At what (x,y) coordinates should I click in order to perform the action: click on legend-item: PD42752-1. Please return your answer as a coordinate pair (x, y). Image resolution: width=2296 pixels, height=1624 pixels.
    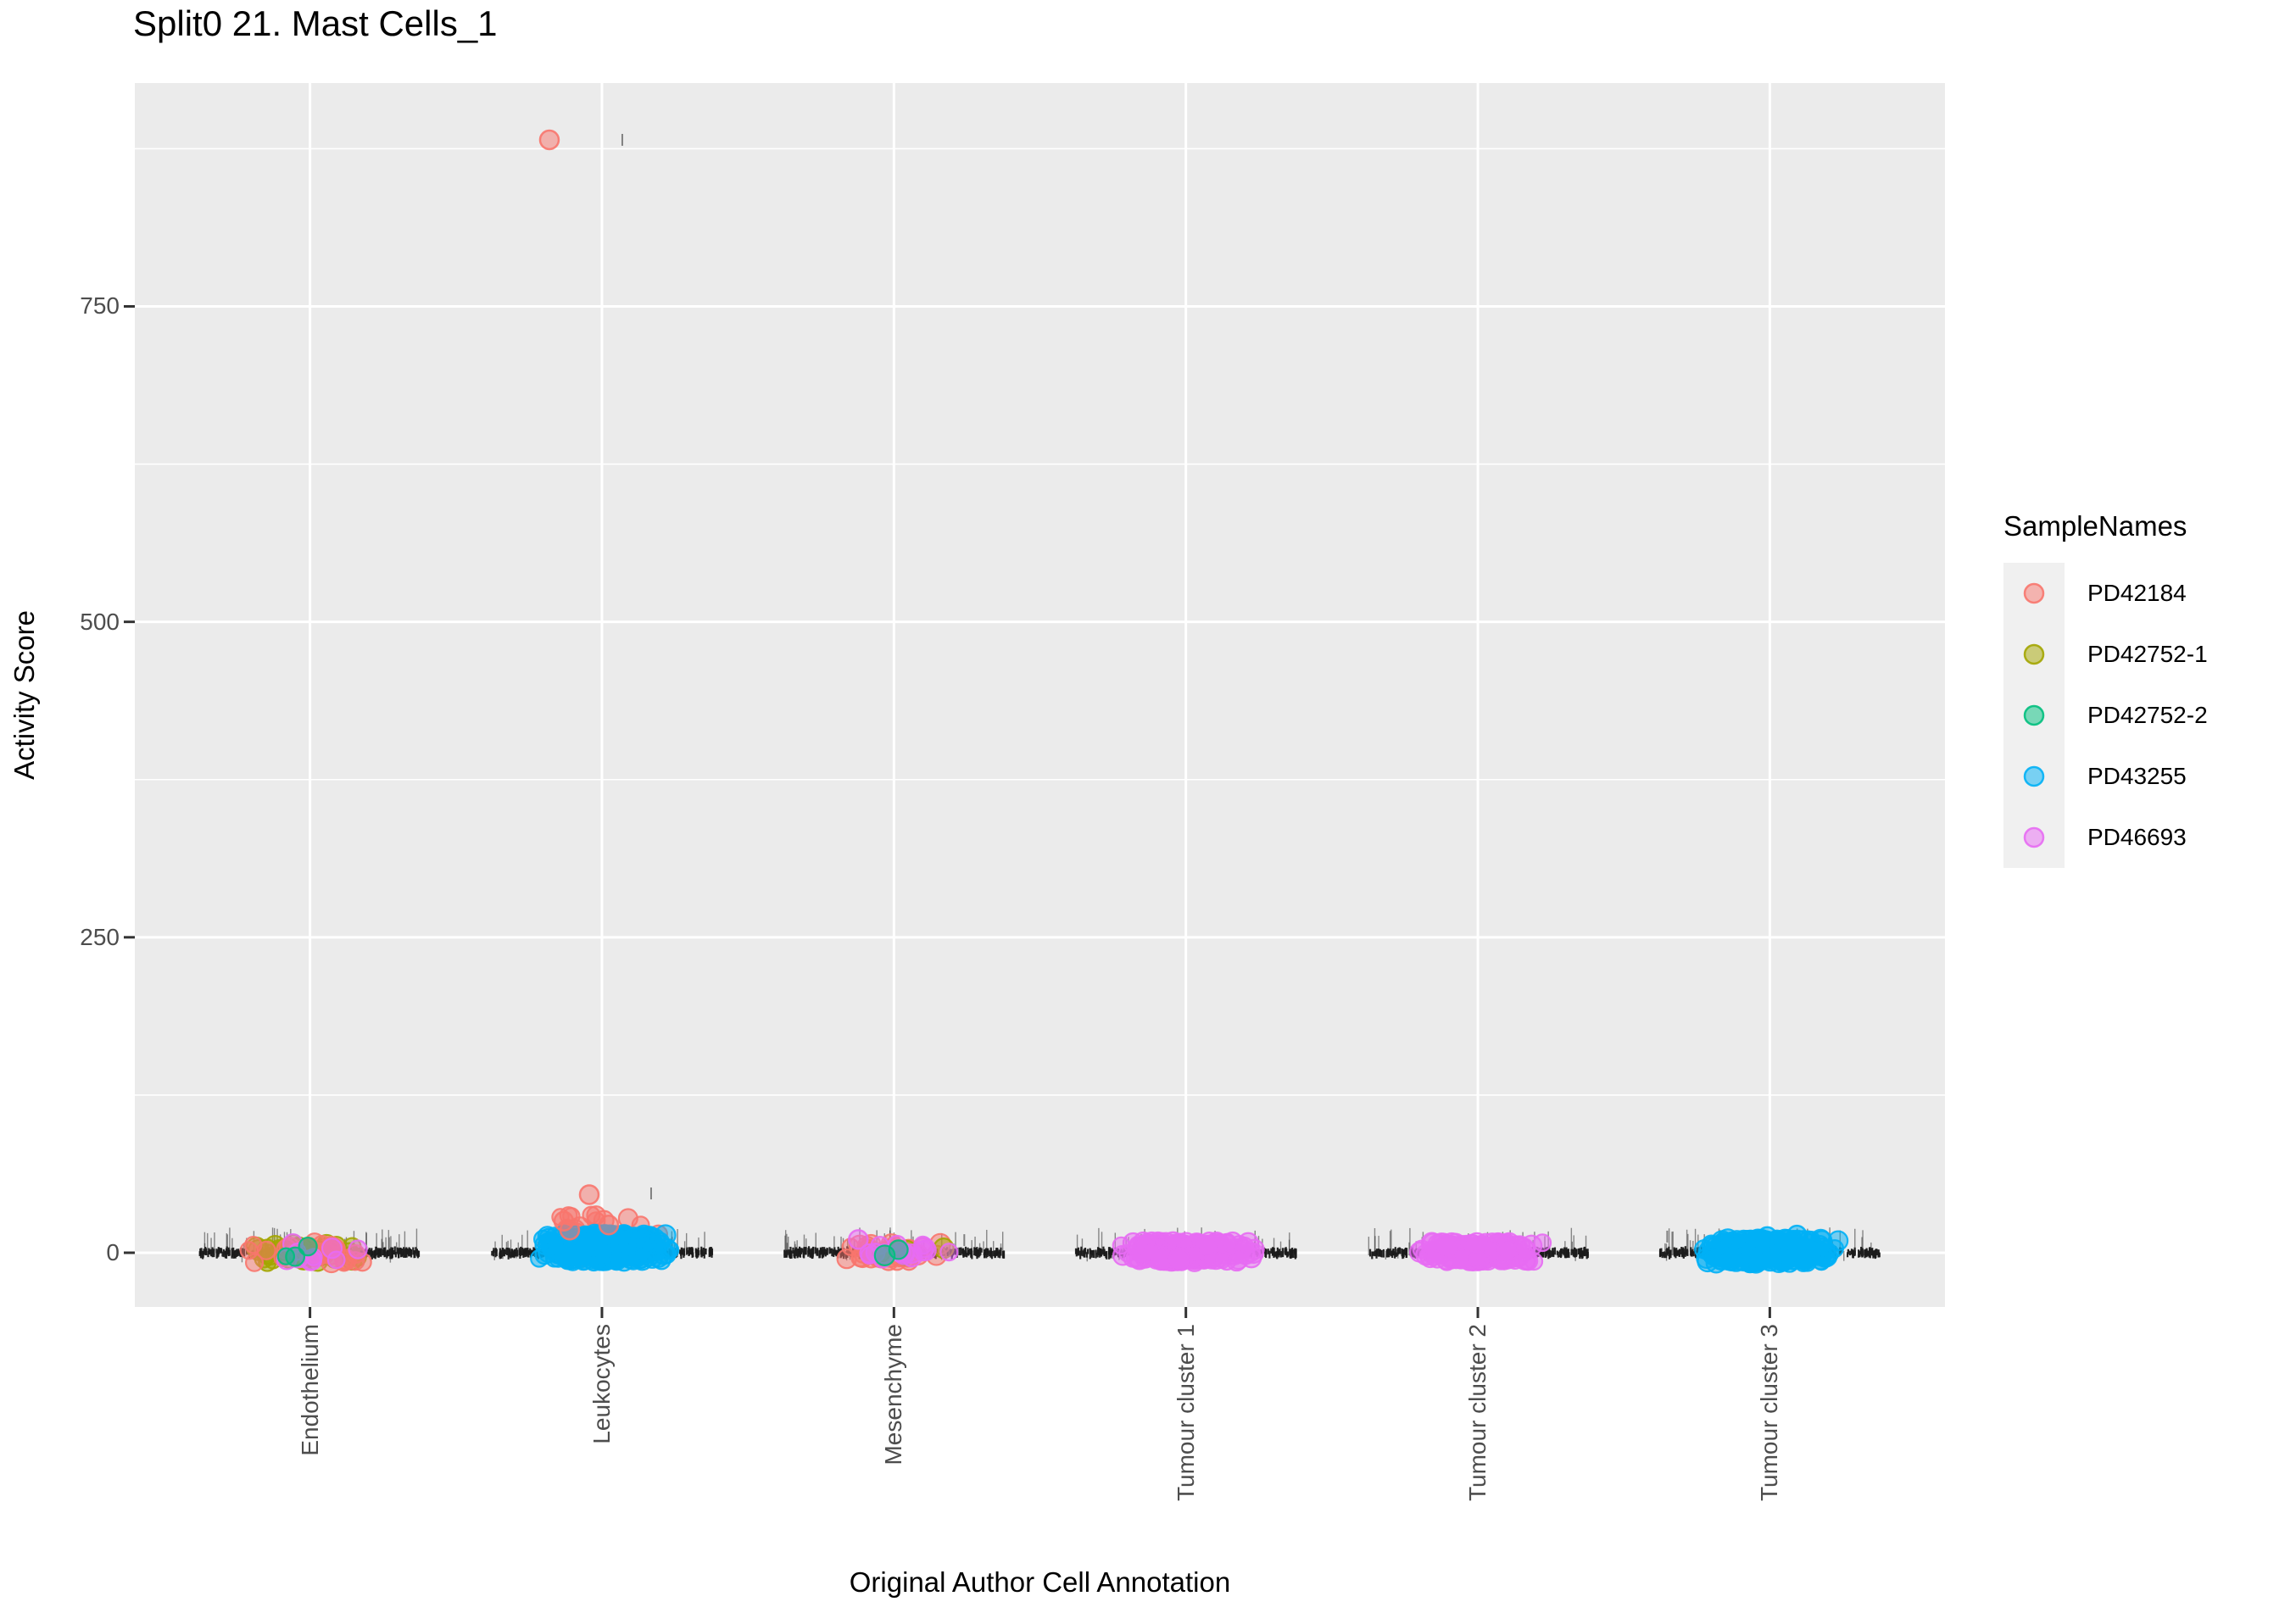
    Looking at the image, I should click on (2105, 654).